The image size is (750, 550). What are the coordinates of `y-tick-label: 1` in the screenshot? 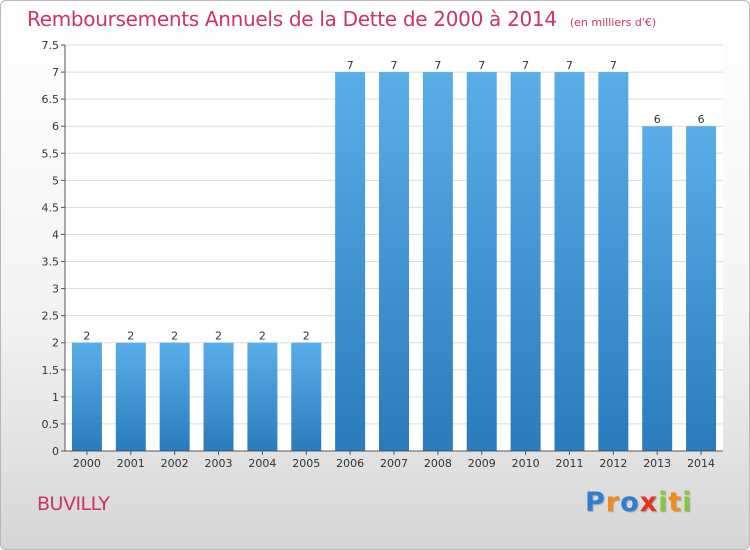 It's located at (55, 397).